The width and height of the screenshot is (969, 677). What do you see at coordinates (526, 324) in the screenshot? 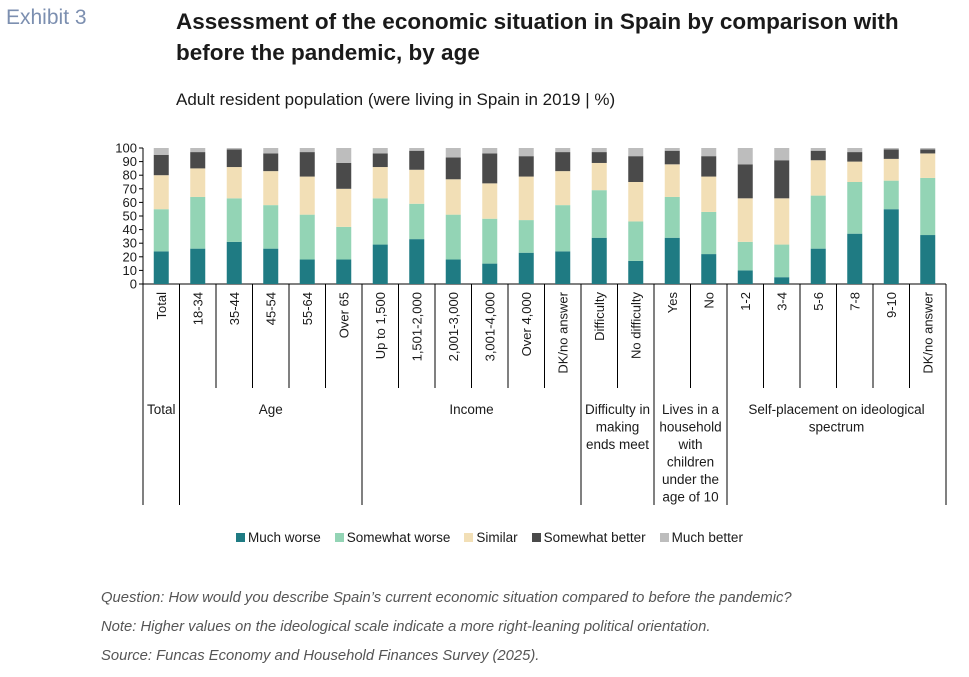
I see `x-tick-label: Over 4,000` at bounding box center [526, 324].